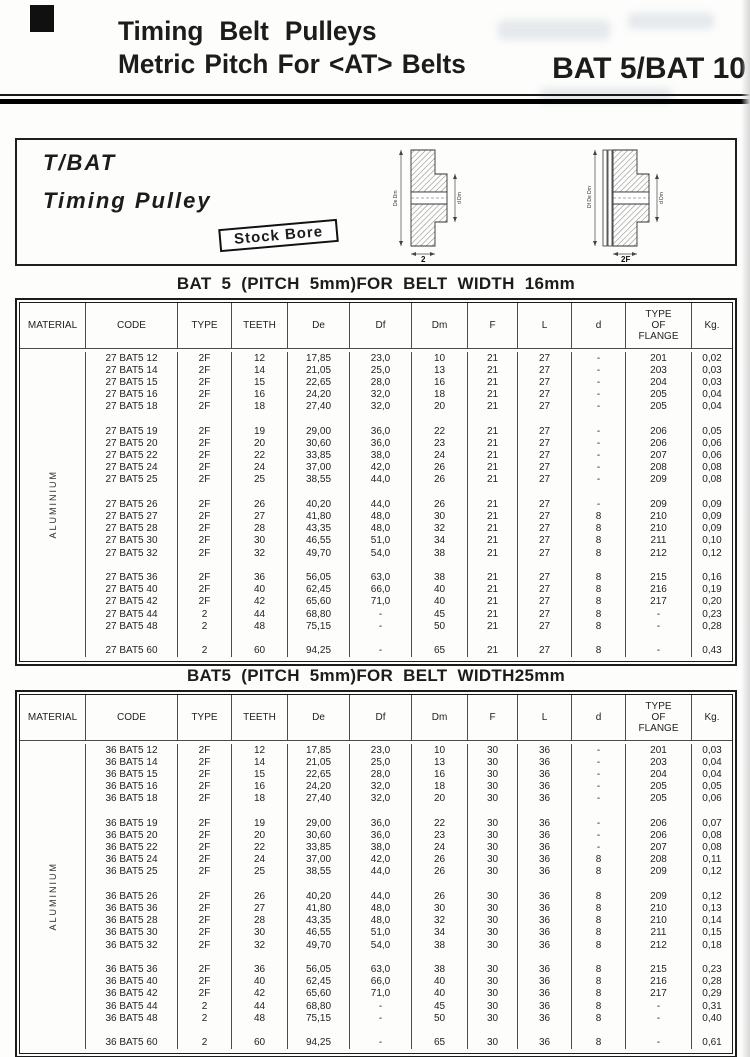 The width and height of the screenshot is (750, 1057). What do you see at coordinates (712, 651) in the screenshot?
I see `table-cell: 0,43` at bounding box center [712, 651].